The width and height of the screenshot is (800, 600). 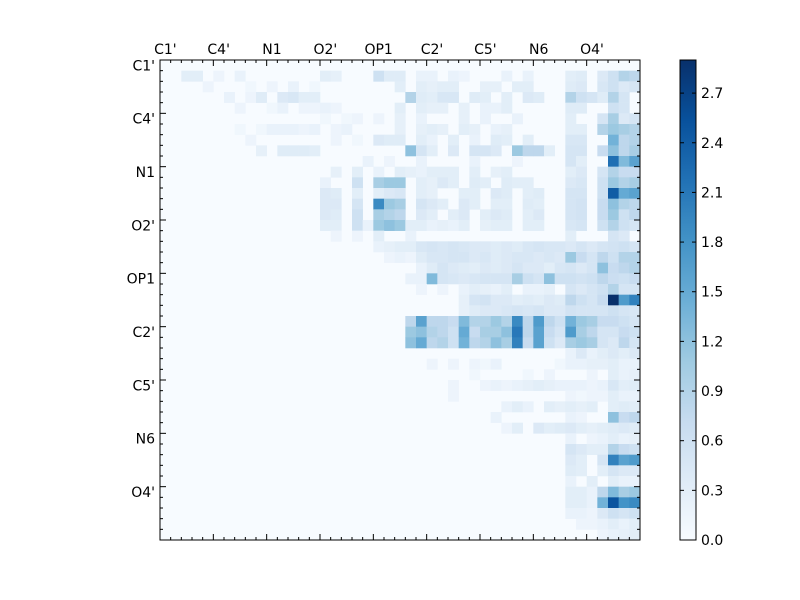 I want to click on x-tick-label: O2', so click(x=325, y=50).